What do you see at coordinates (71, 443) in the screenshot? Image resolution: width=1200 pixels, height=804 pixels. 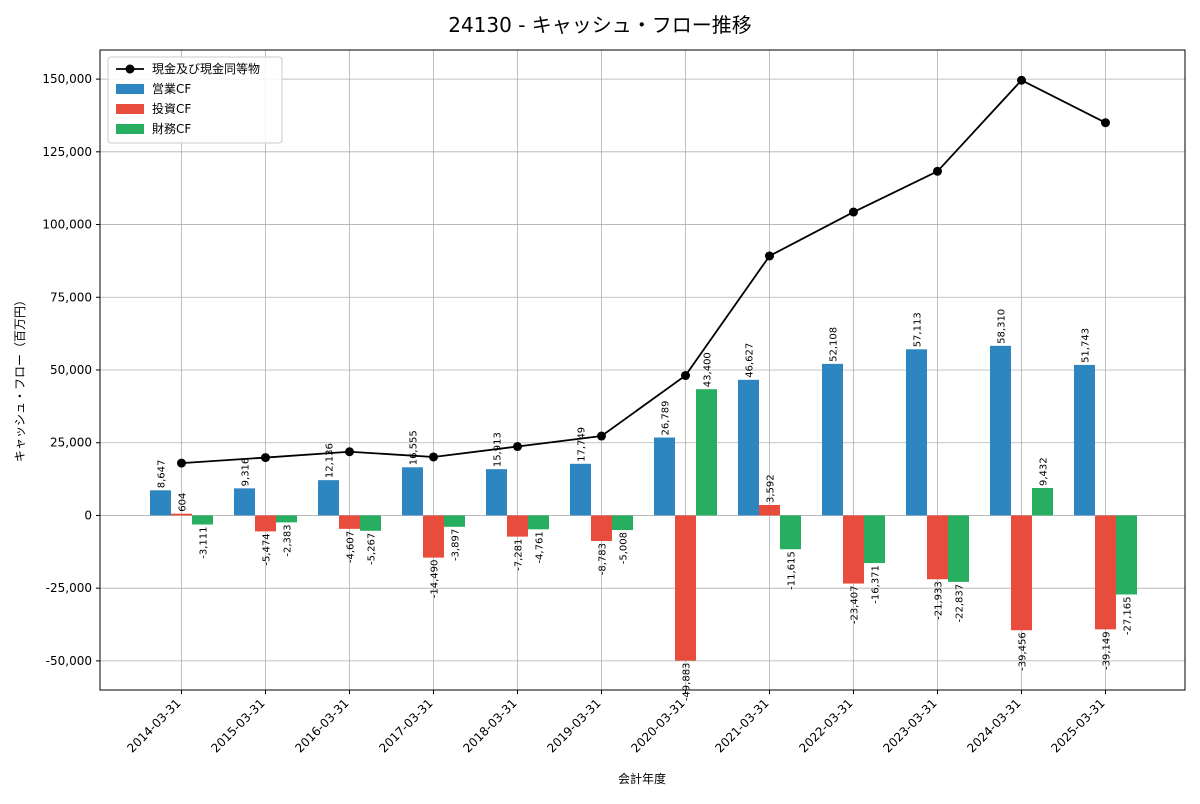 I see `y-tick-label: 25,000` at bounding box center [71, 443].